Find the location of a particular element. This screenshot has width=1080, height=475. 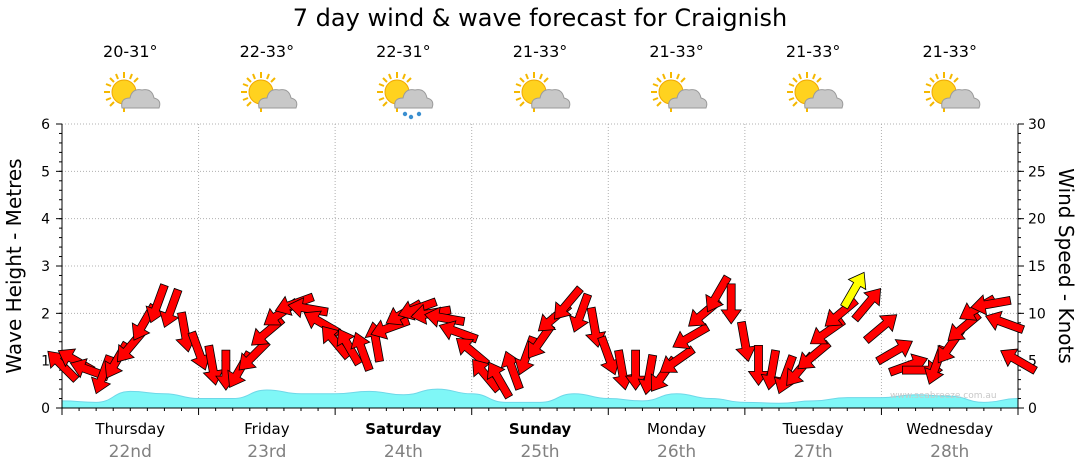

left-tick-label: 4 is located at coordinates (45, 220).